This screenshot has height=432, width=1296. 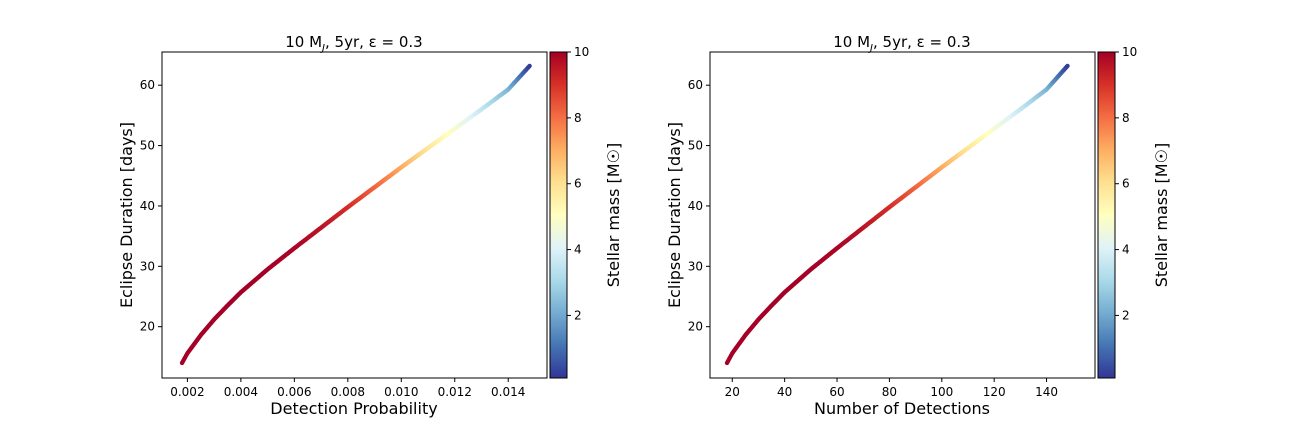 I want to click on x-tick-label: 40, so click(x=784, y=392).